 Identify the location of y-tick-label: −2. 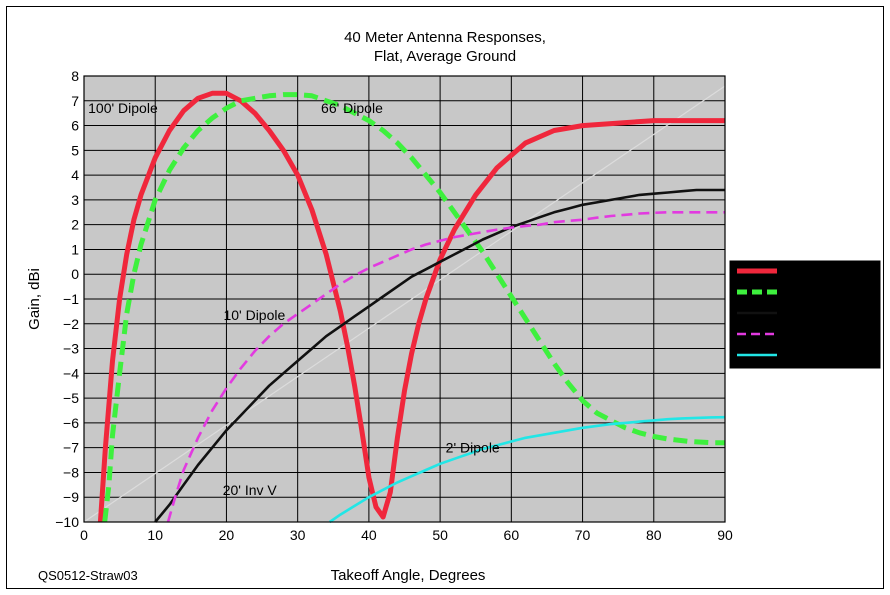
(71, 324).